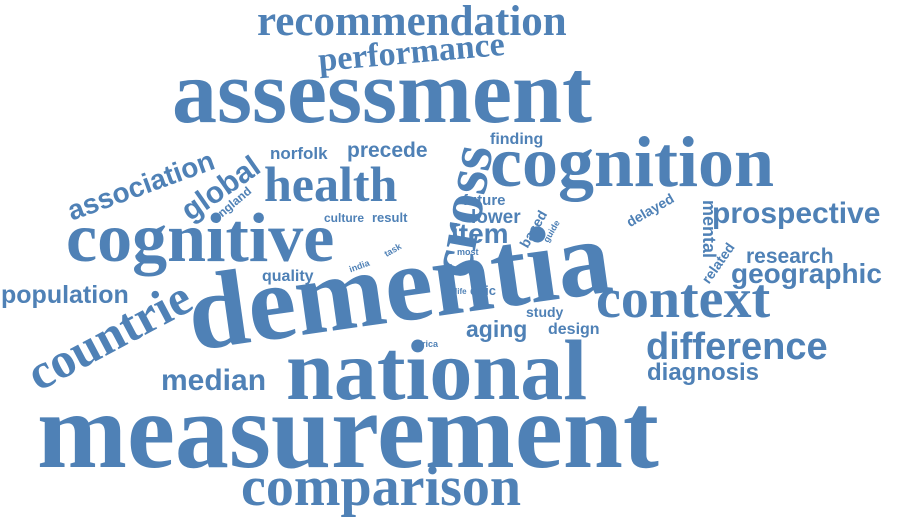  What do you see at coordinates (703, 372) in the screenshot?
I see `word-diagnosis: diagnosis` at bounding box center [703, 372].